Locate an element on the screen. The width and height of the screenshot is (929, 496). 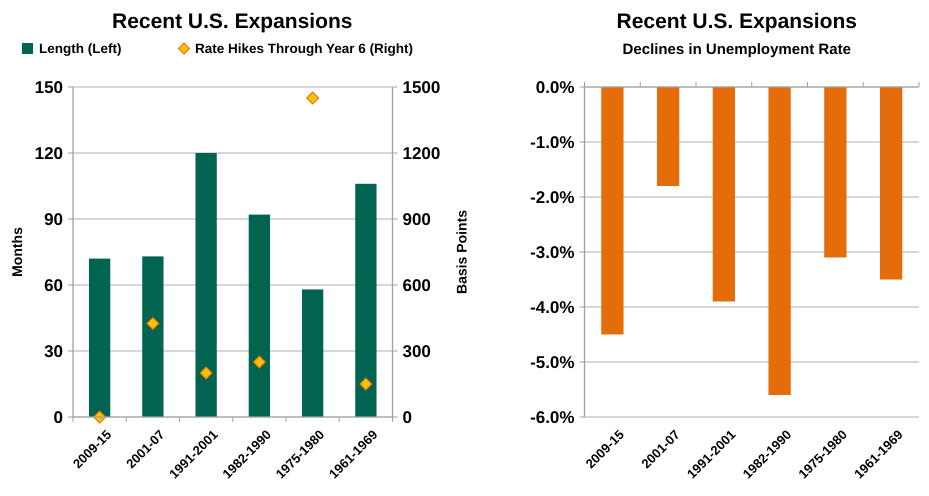
y2-axis-title: Basis Points is located at coordinates (462, 252).